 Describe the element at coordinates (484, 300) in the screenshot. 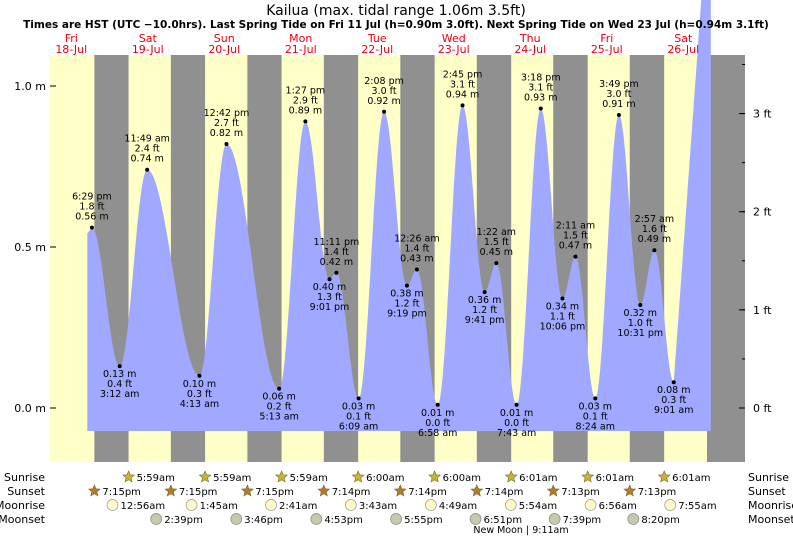

I see `tide-label: 0.36 m` at that location.